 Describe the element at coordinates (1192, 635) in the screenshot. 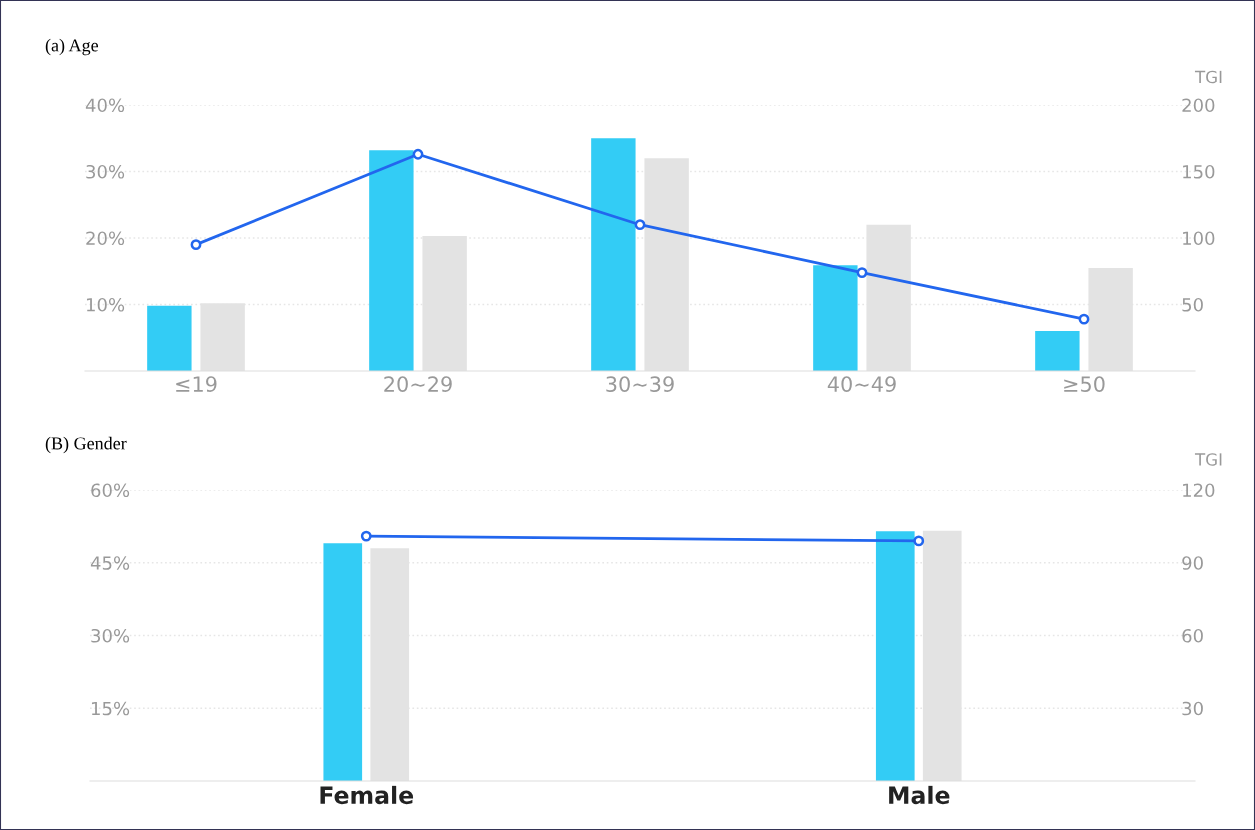

I see `y2-tick-label: 60` at that location.